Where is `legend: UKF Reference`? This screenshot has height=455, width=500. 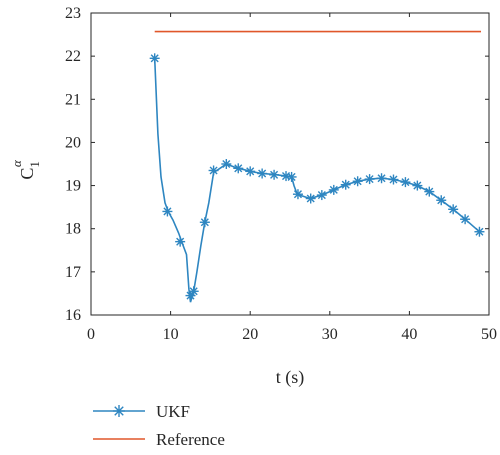 legend: UKF Reference is located at coordinates (159, 425).